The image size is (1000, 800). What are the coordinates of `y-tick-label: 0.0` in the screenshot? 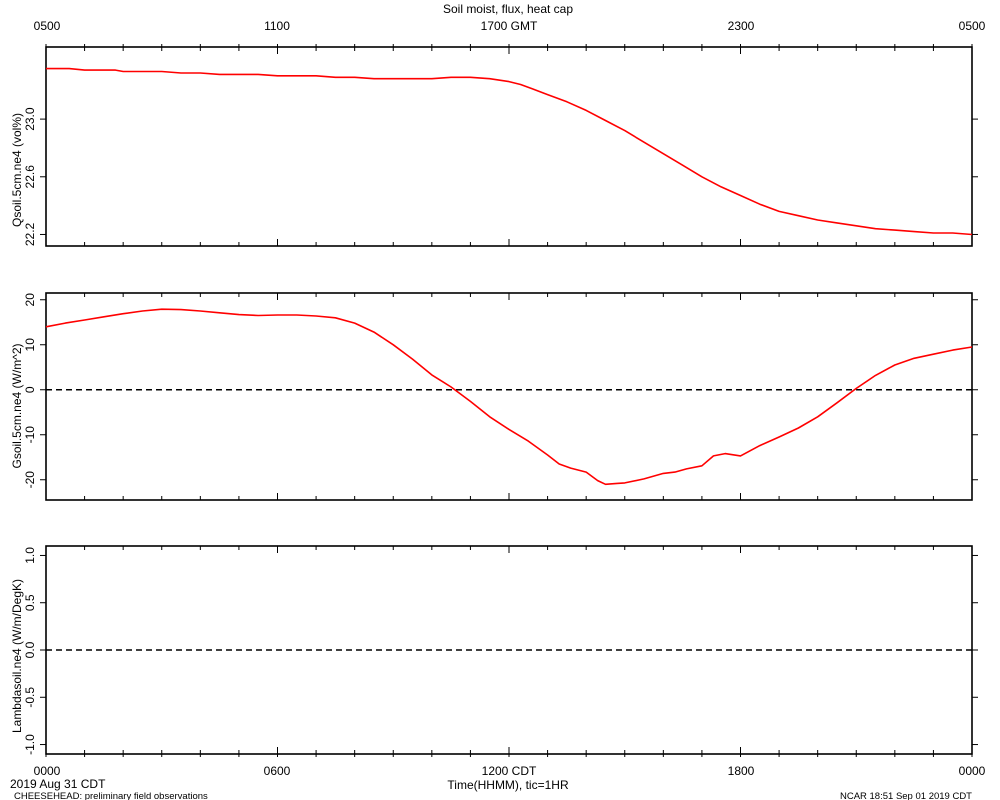 It's located at (30, 649).